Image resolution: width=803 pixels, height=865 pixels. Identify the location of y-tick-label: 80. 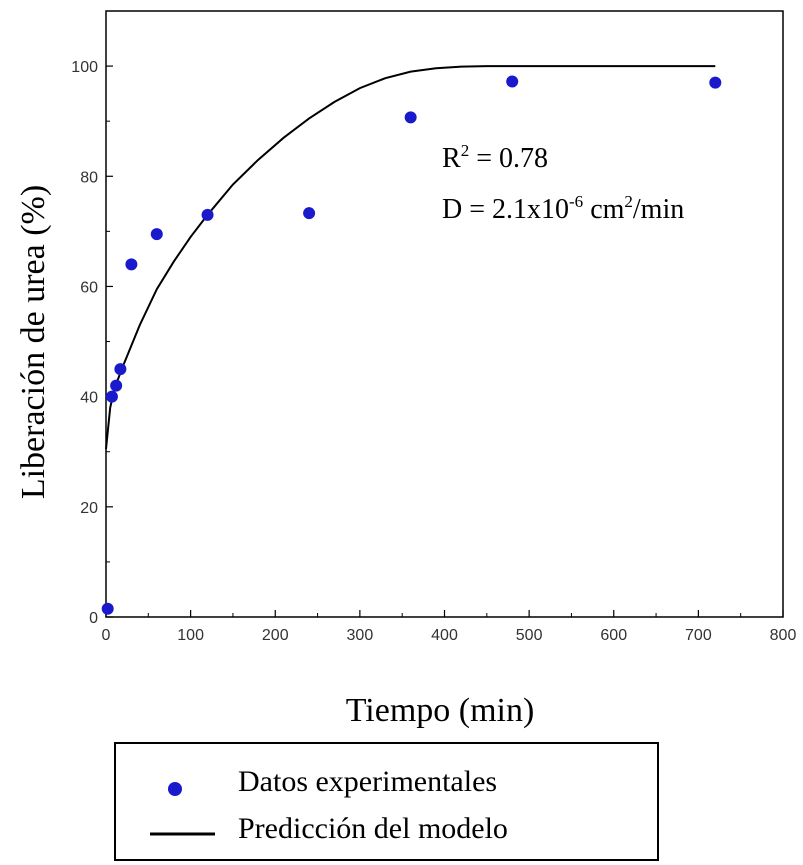
(89, 177).